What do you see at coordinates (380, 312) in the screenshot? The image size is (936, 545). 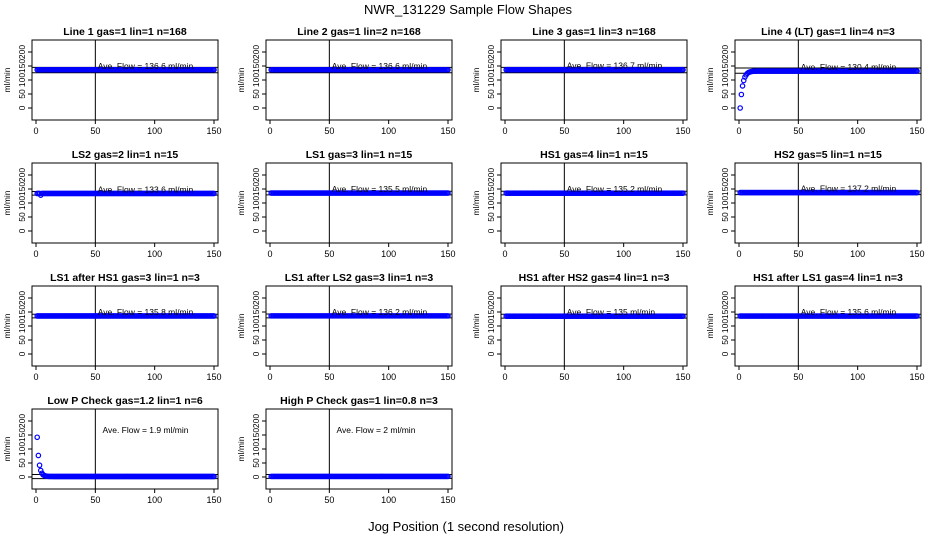 I see `avg-flow-annotation: Ave. Flow = 136.2 ml/min` at bounding box center [380, 312].